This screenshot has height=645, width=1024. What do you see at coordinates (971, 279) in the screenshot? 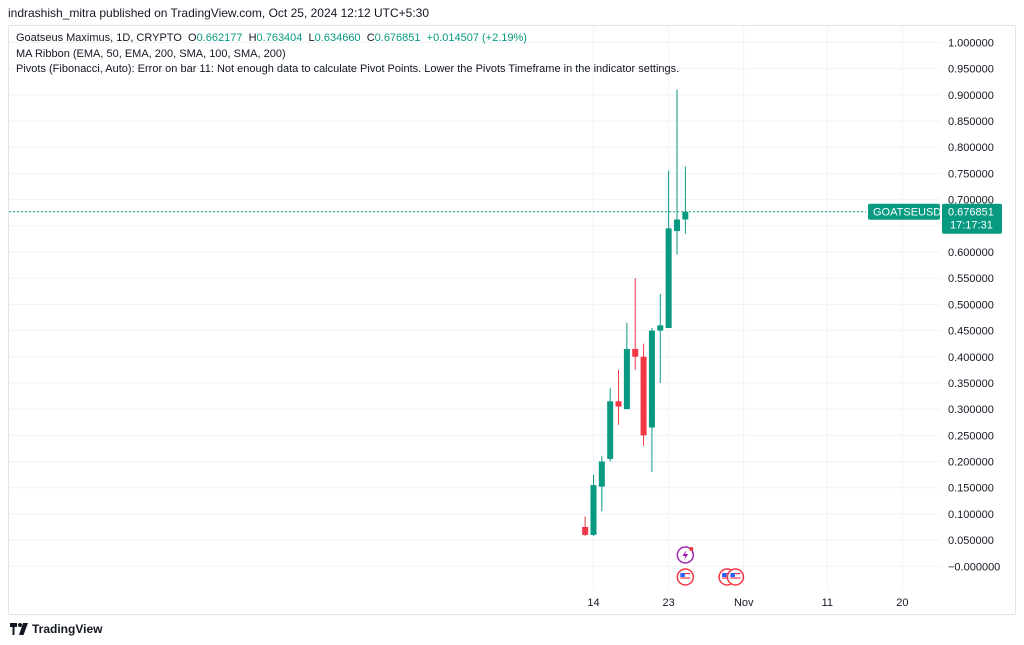
I see `price-tick-label: 0.550000` at bounding box center [971, 279].